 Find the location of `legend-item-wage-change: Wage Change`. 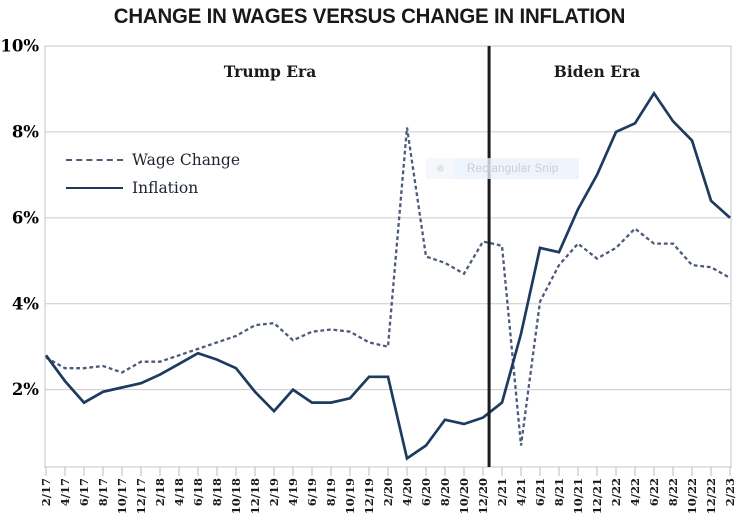

legend-item-wage-change: Wage Change is located at coordinates (153, 160).